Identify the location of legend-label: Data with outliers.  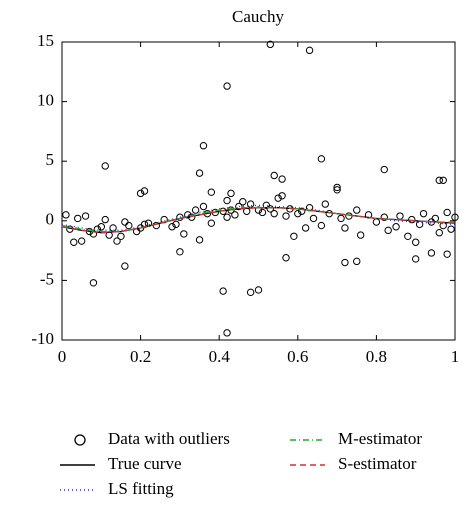
(169, 438).